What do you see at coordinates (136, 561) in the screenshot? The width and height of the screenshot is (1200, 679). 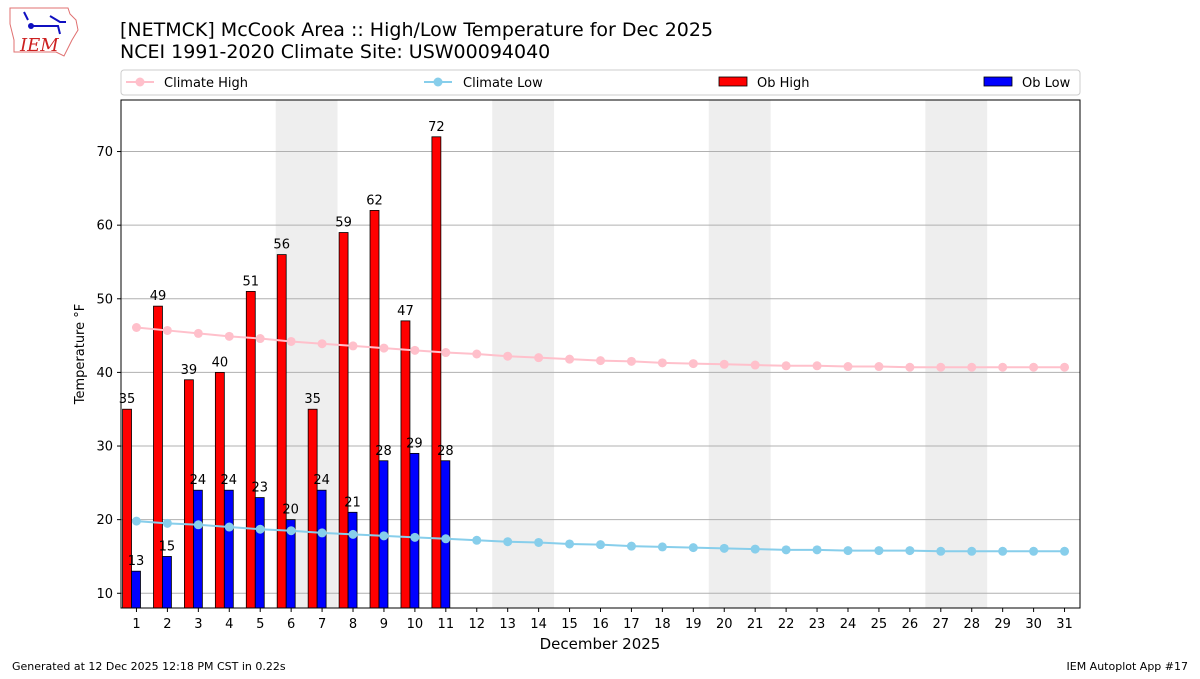 I see `ob-low-label: 13` at bounding box center [136, 561].